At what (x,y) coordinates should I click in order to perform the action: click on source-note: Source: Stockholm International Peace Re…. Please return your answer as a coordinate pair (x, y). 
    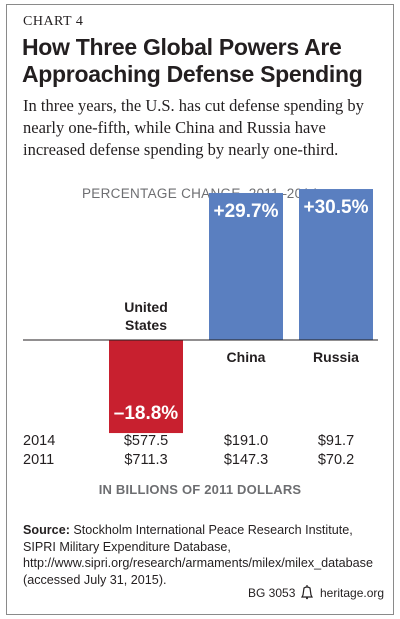
    Looking at the image, I should click on (203, 555).